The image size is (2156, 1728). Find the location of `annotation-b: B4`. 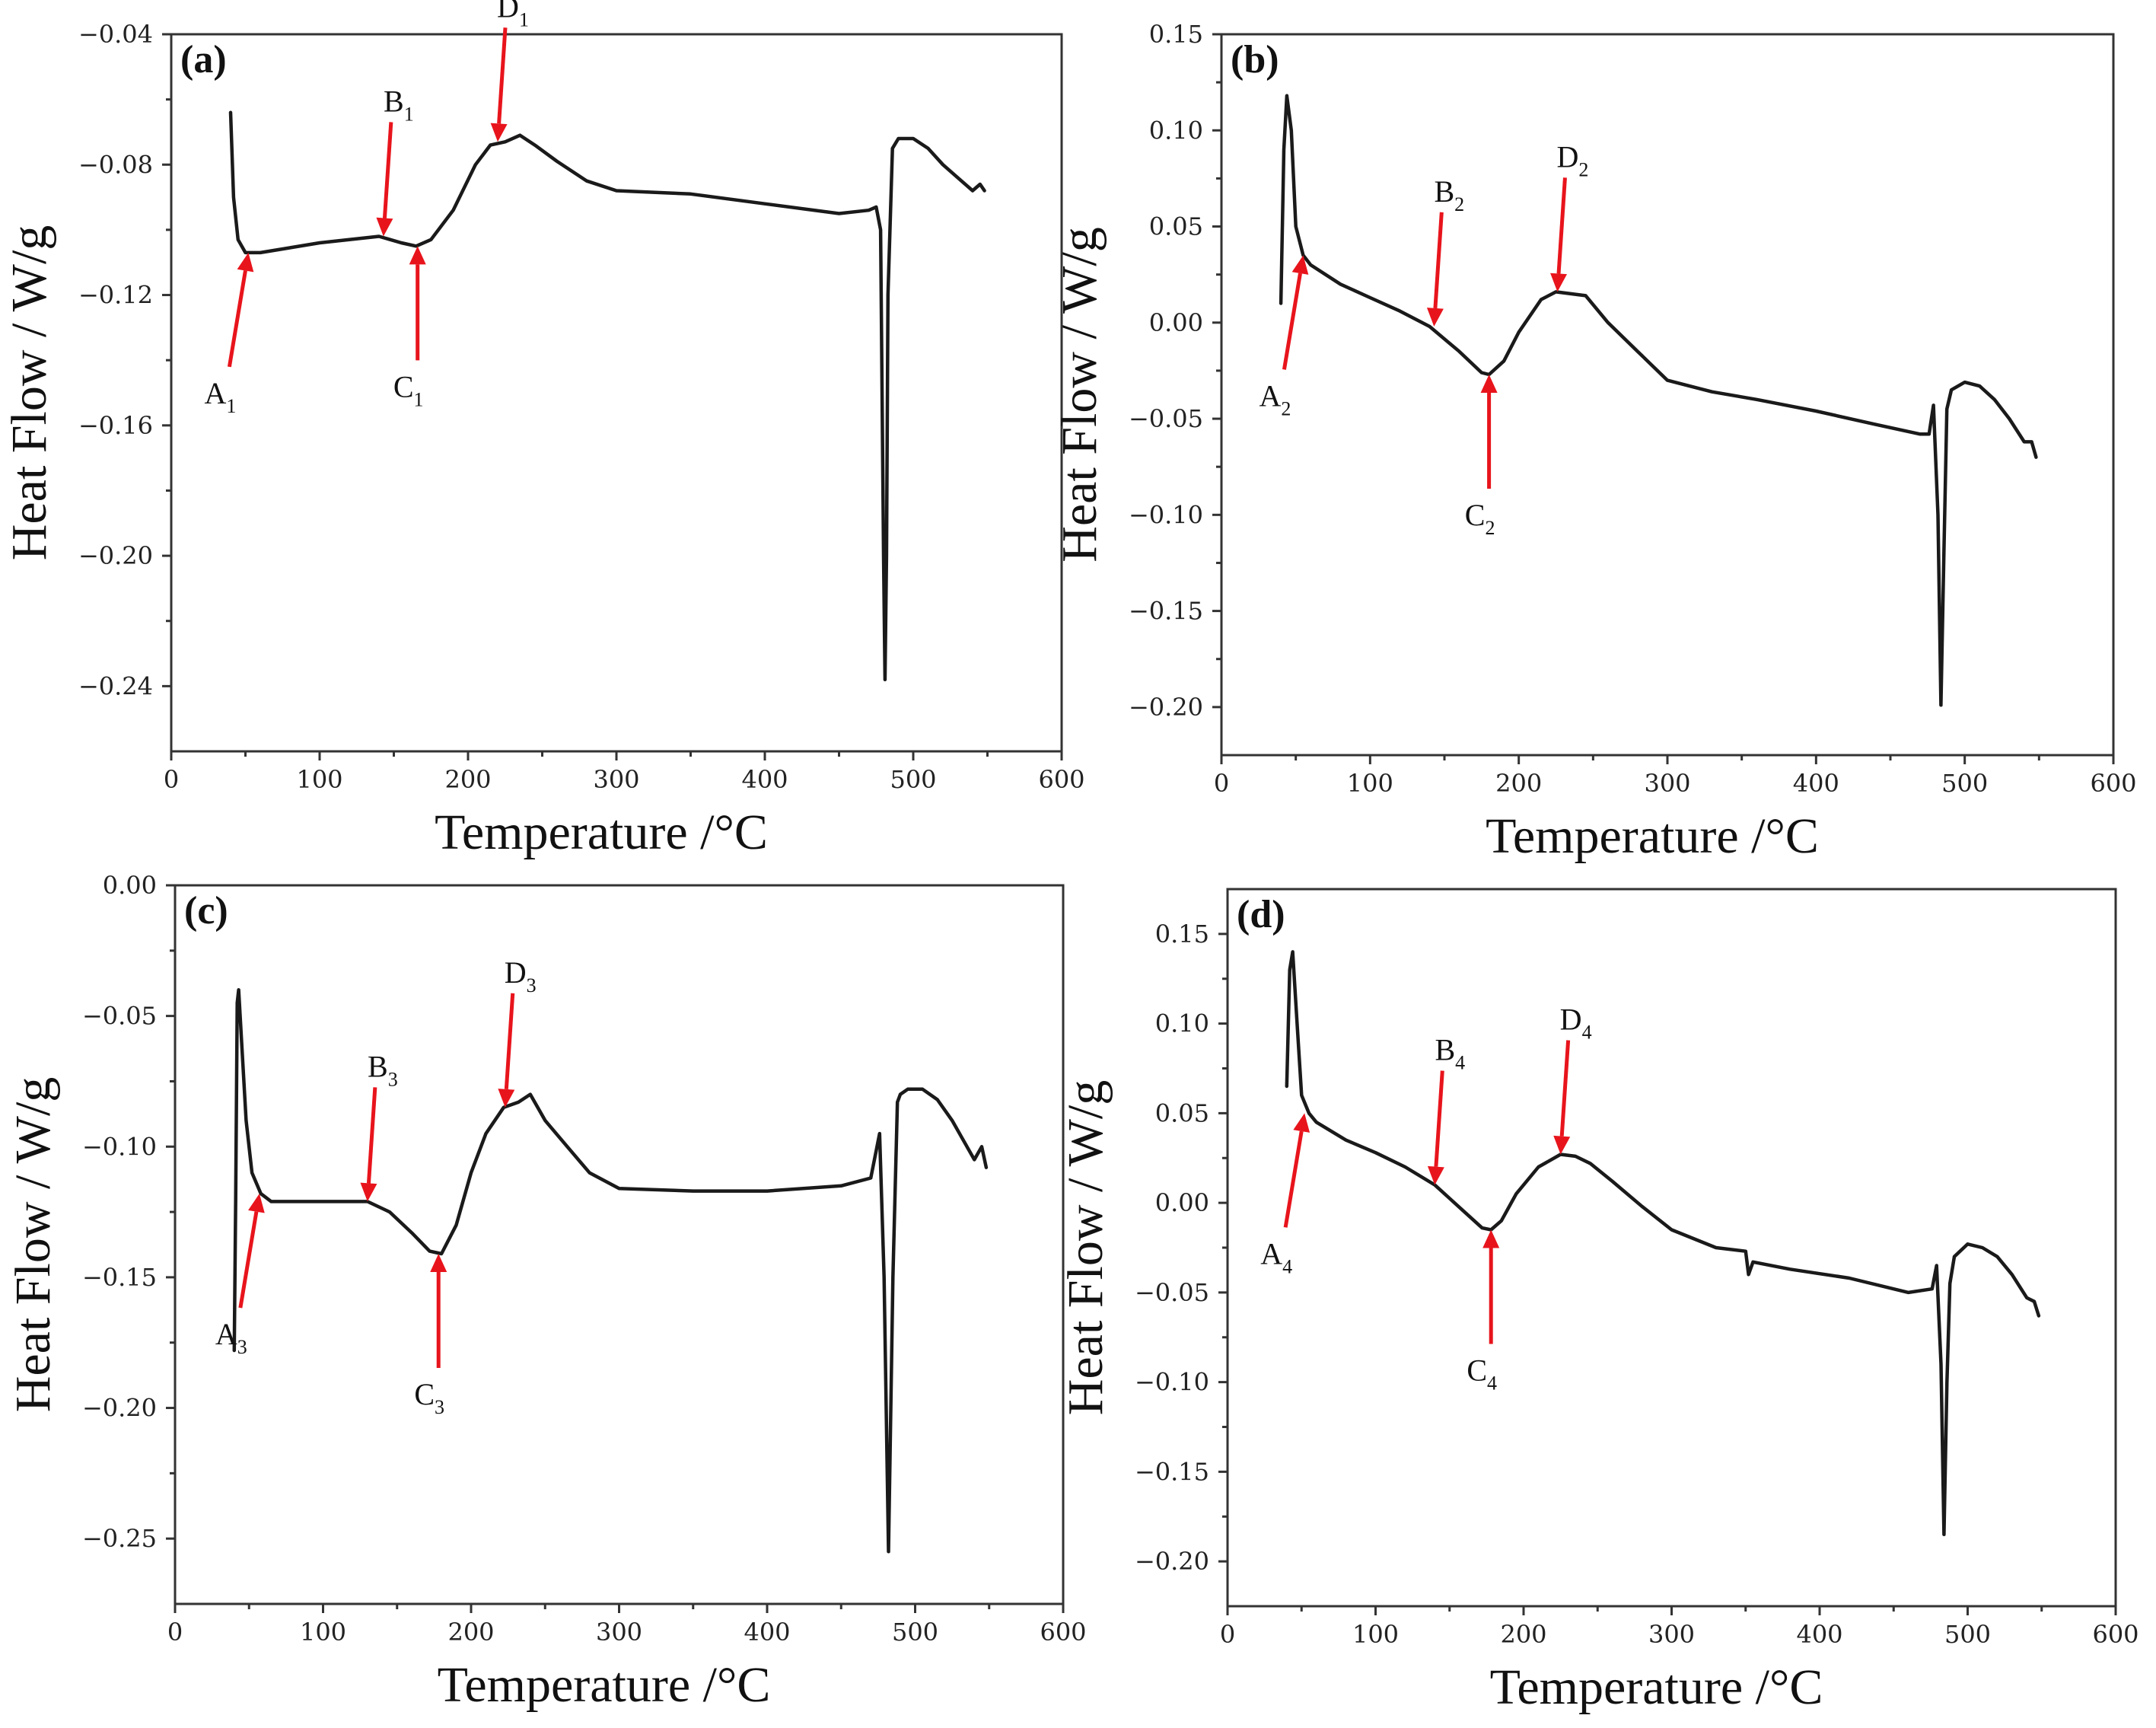

annotation-b: B4 is located at coordinates (1446, 1109).